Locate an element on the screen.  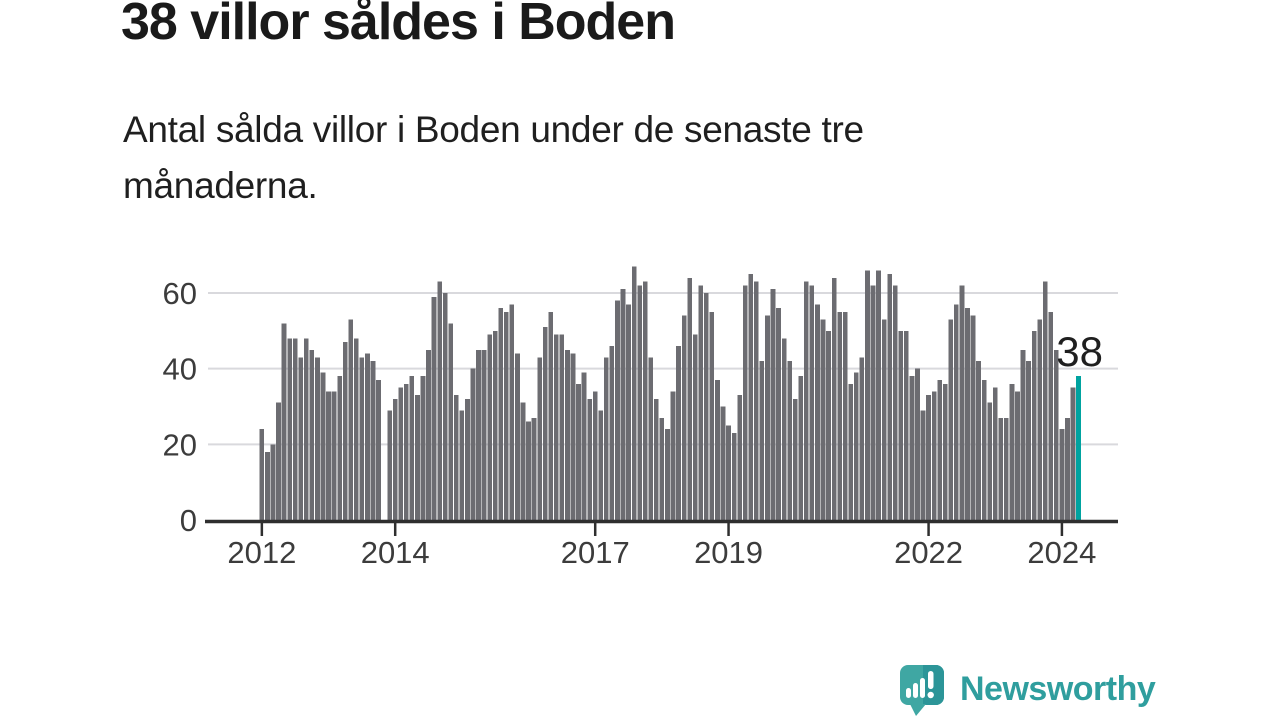
x-axis-tick-label: 2019 is located at coordinates (728, 552).